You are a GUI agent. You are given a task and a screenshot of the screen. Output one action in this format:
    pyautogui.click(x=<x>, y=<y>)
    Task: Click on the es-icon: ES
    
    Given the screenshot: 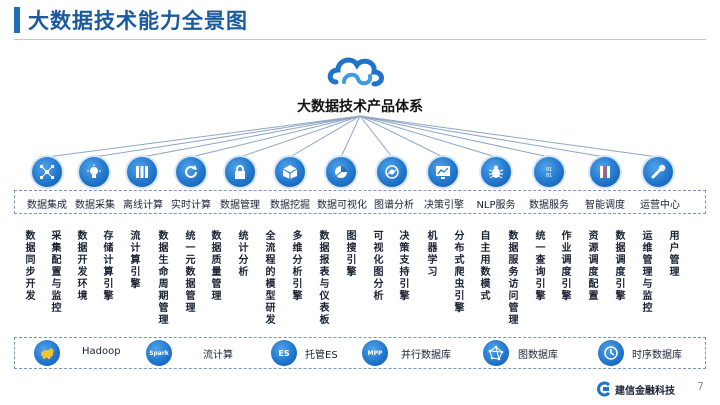 What is the action you would take?
    pyautogui.click(x=284, y=353)
    